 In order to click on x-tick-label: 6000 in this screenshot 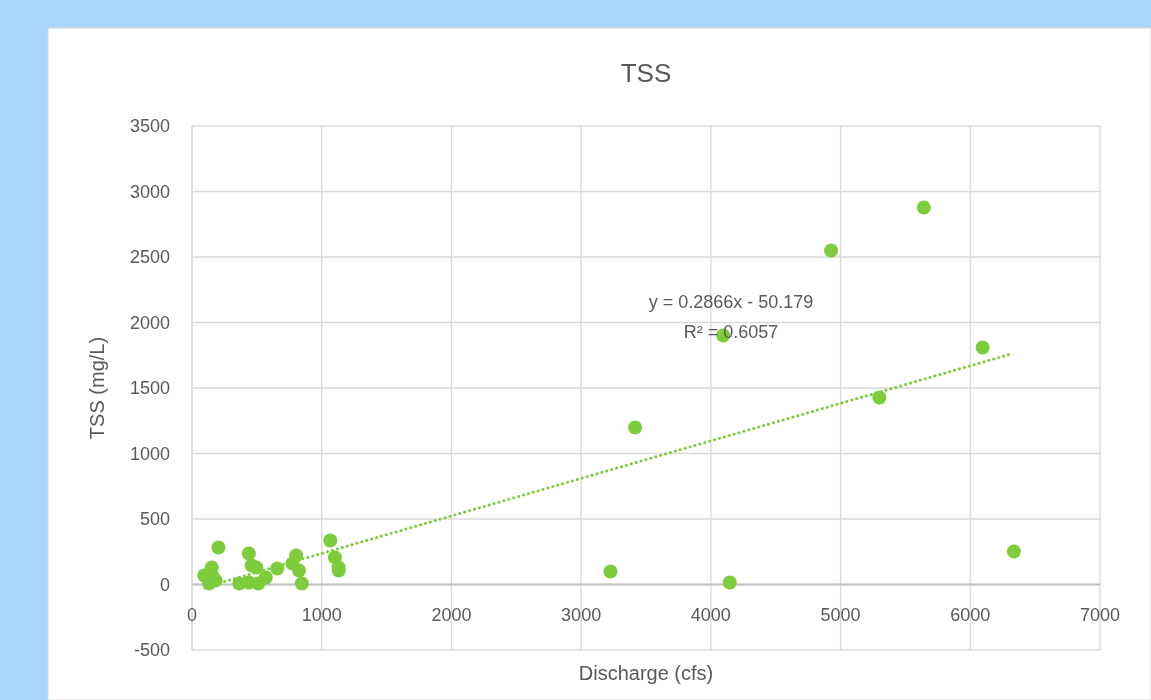, I will do `click(970, 614)`.